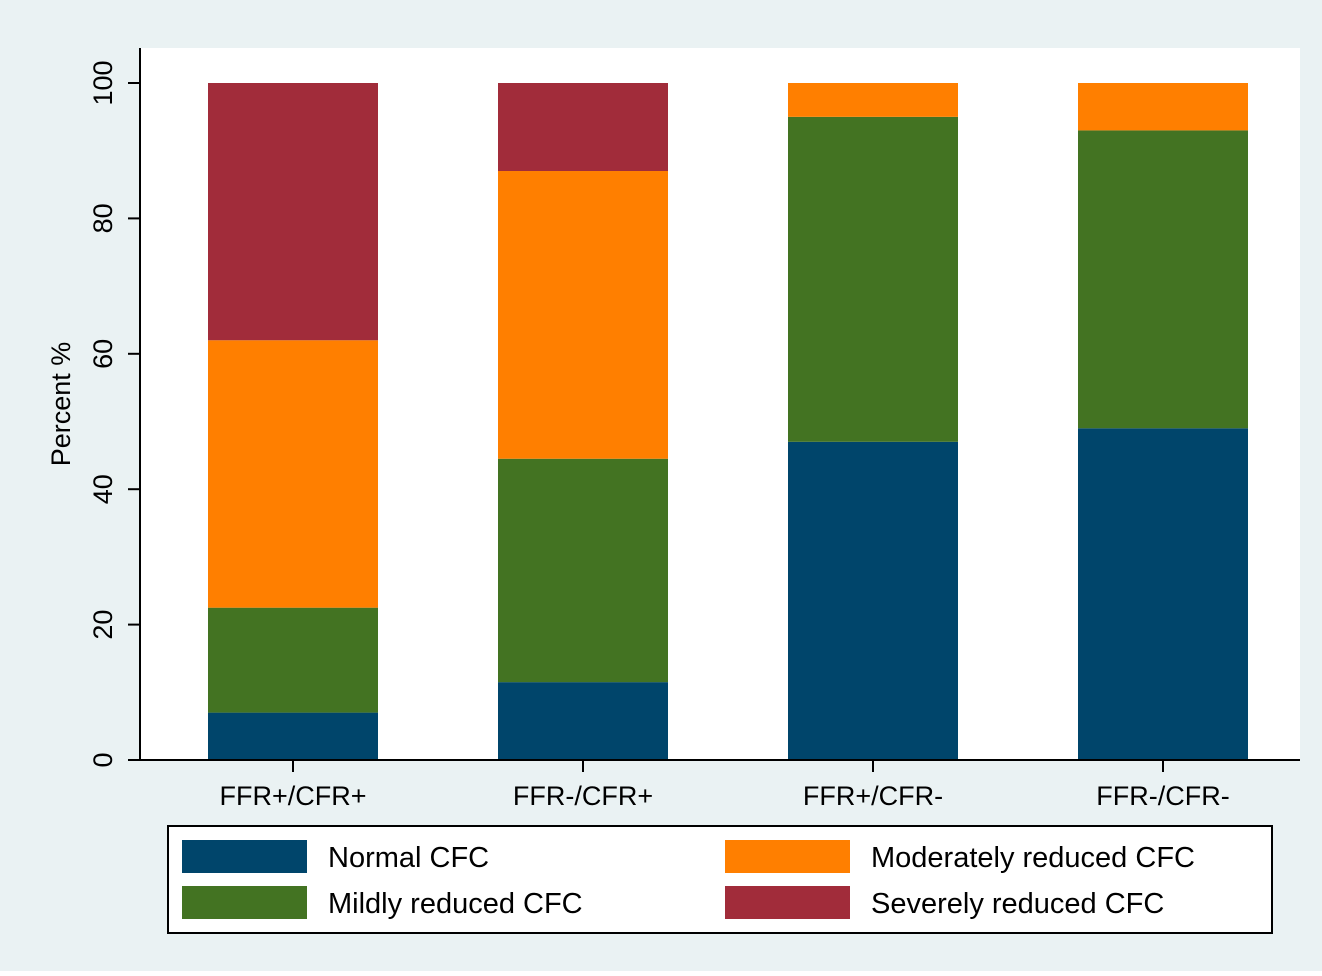  What do you see at coordinates (1017, 904) in the screenshot?
I see `legend-label-severely-reduced-cfc: Severely reduced CFC` at bounding box center [1017, 904].